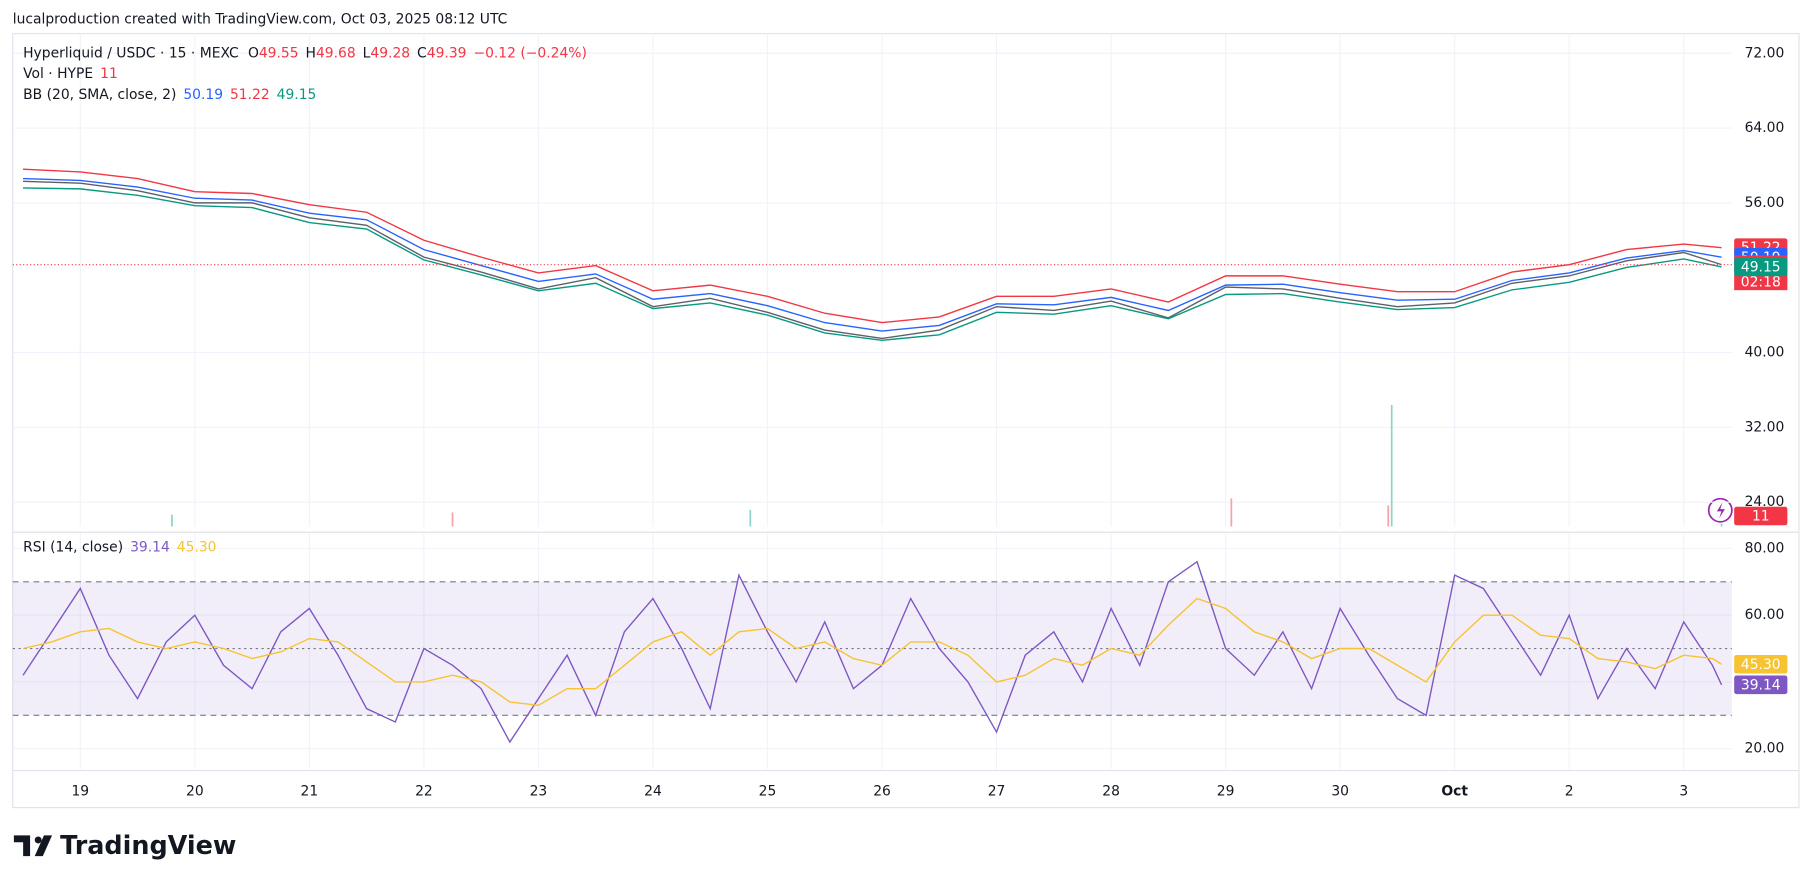  What do you see at coordinates (997, 791) in the screenshot?
I see `x-tick-label: 27` at bounding box center [997, 791].